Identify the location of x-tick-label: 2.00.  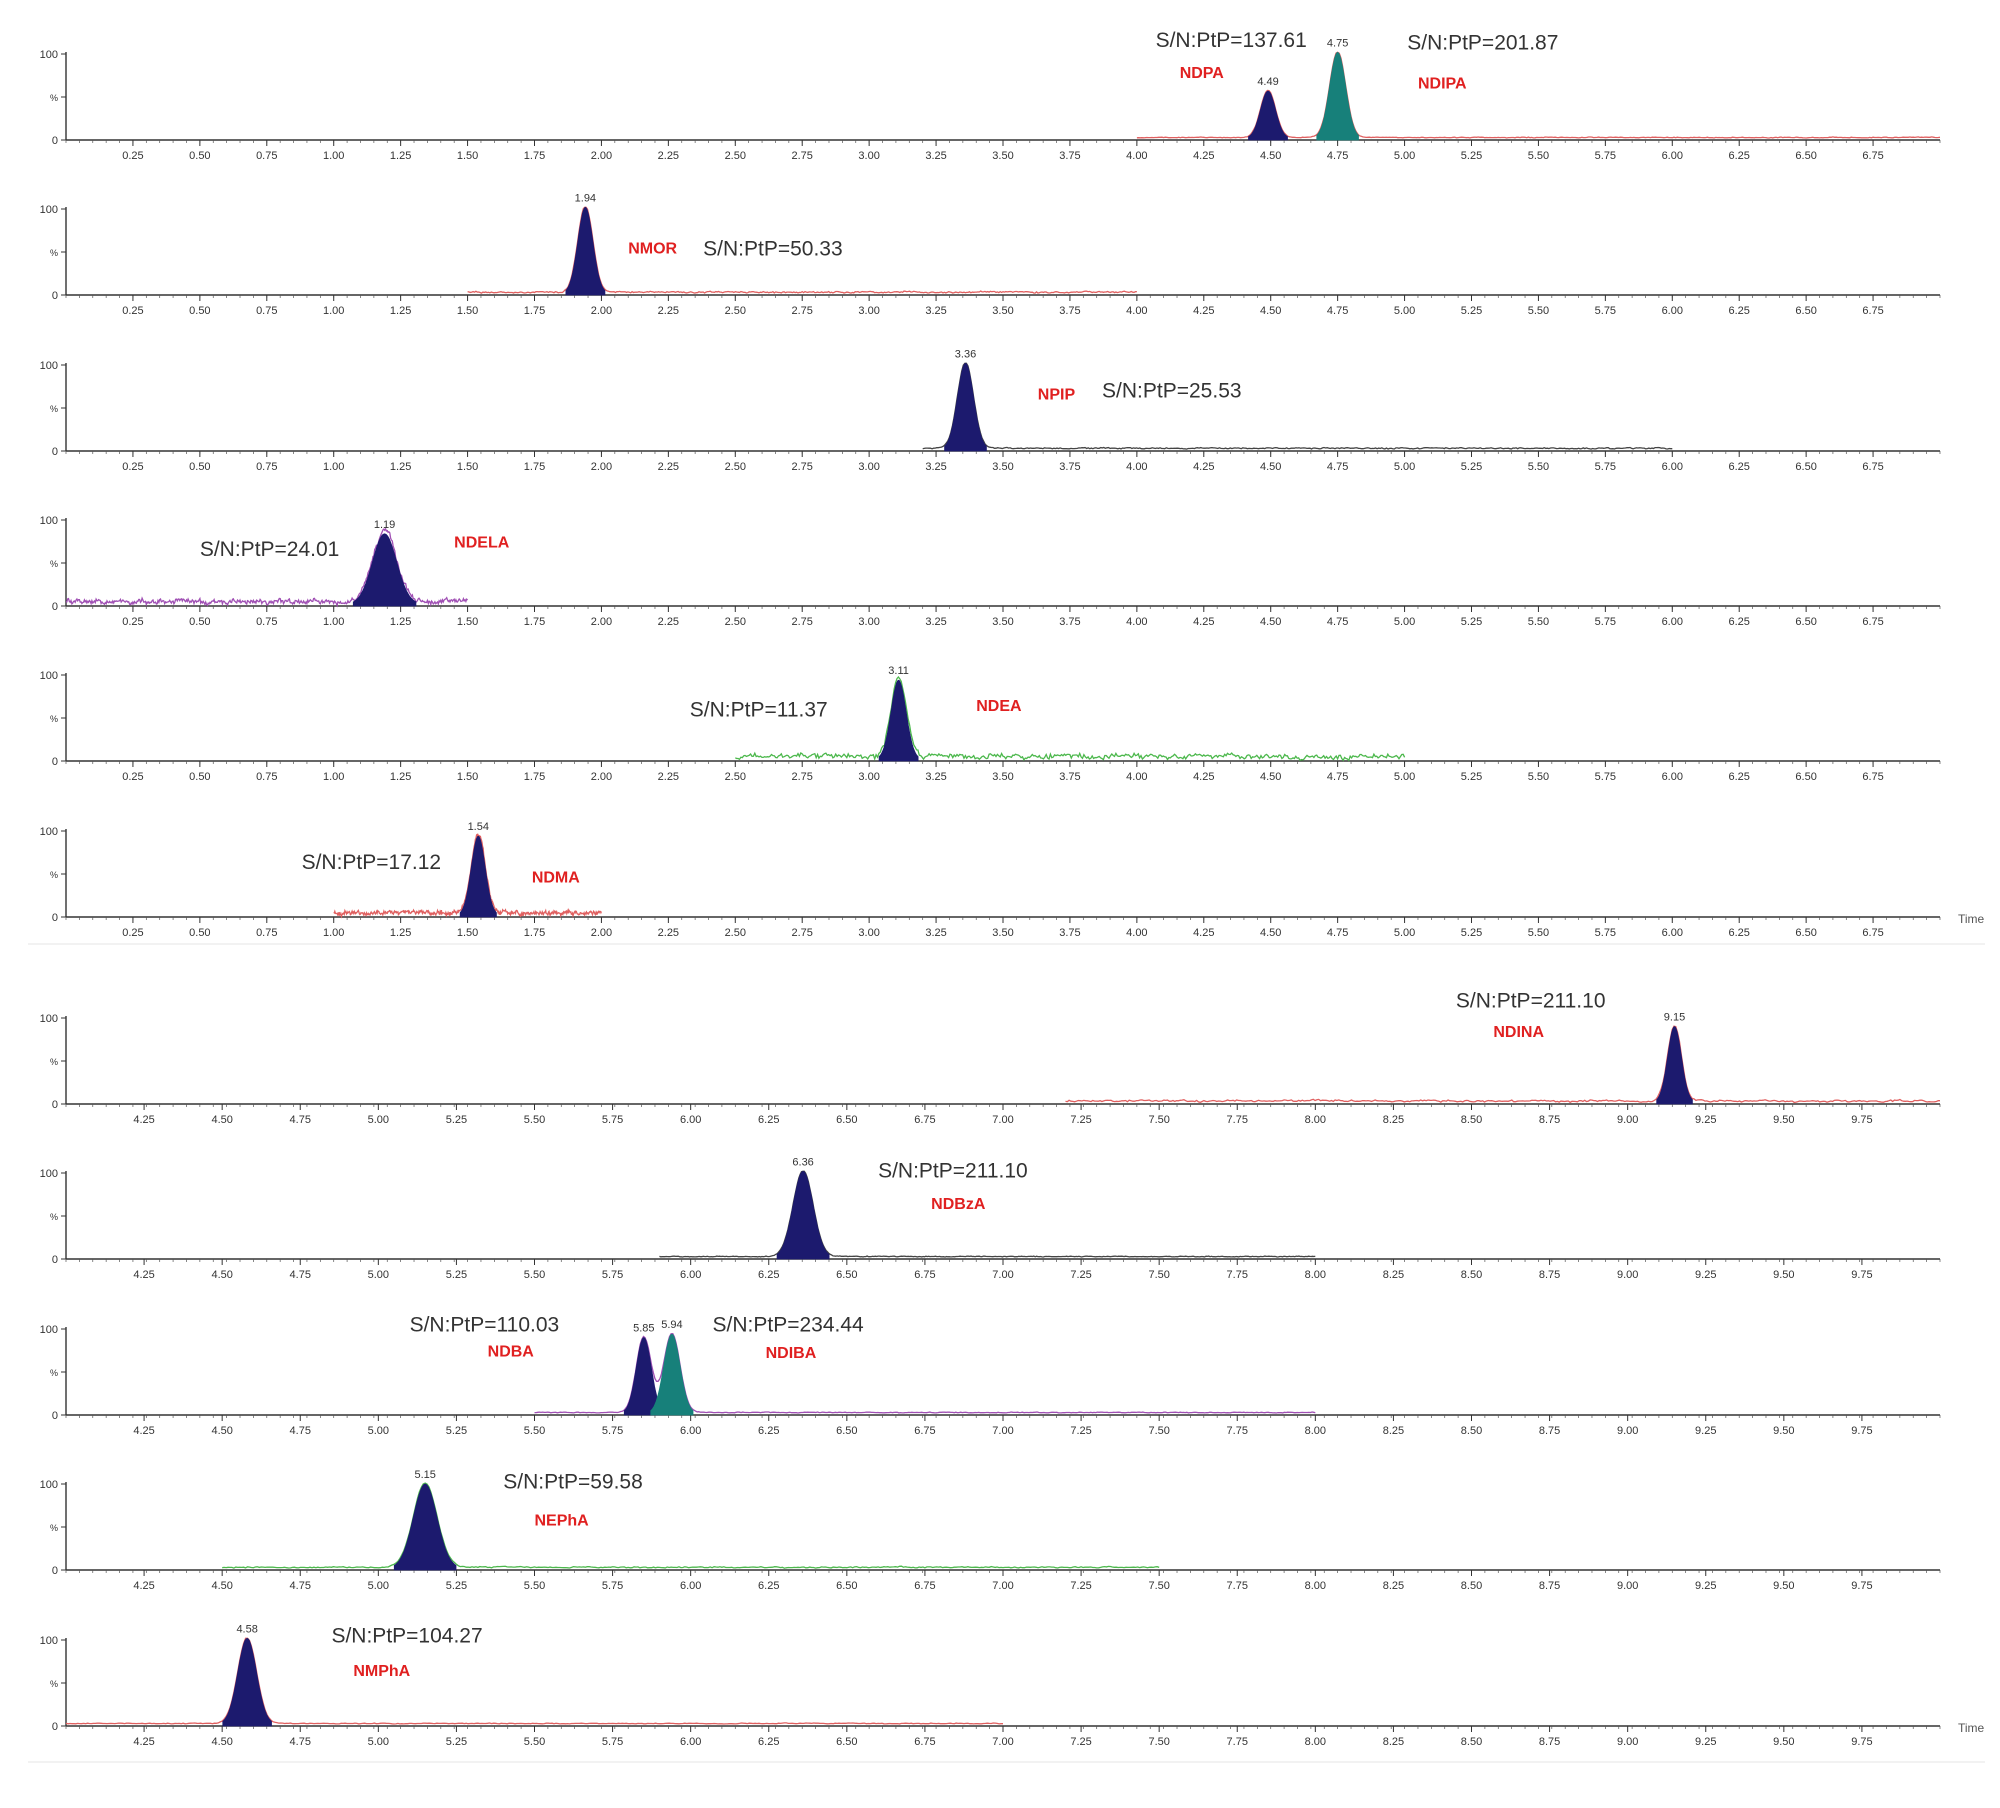
(601, 467).